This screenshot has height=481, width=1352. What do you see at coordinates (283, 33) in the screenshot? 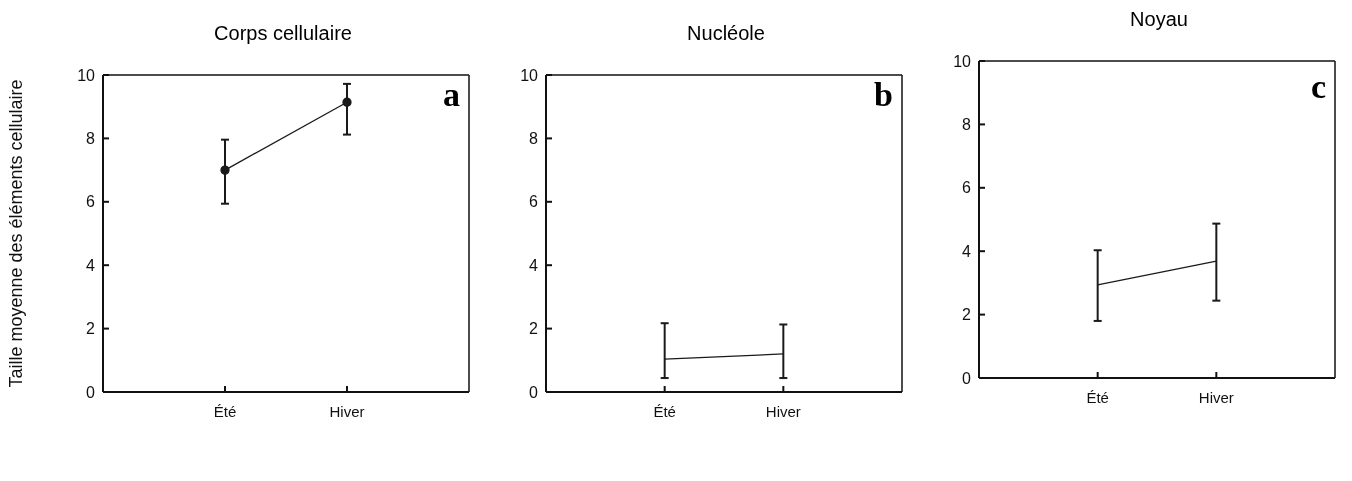
I see `chart-title: Corps cellulaire` at bounding box center [283, 33].